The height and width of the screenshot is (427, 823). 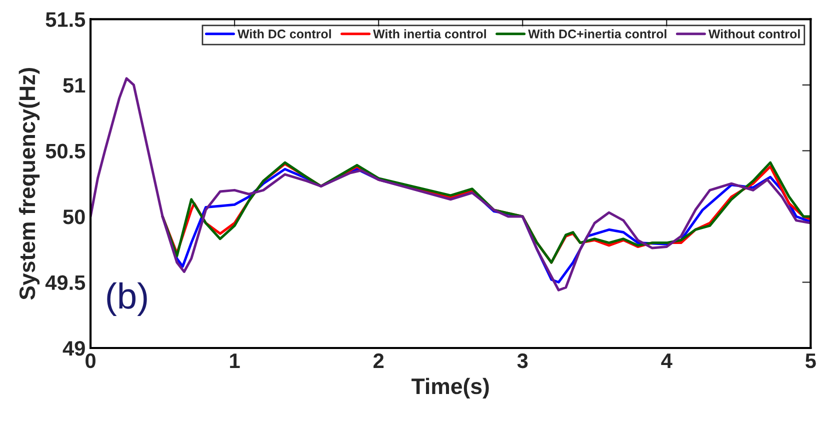 I want to click on legend-label: Without control, so click(x=754, y=33).